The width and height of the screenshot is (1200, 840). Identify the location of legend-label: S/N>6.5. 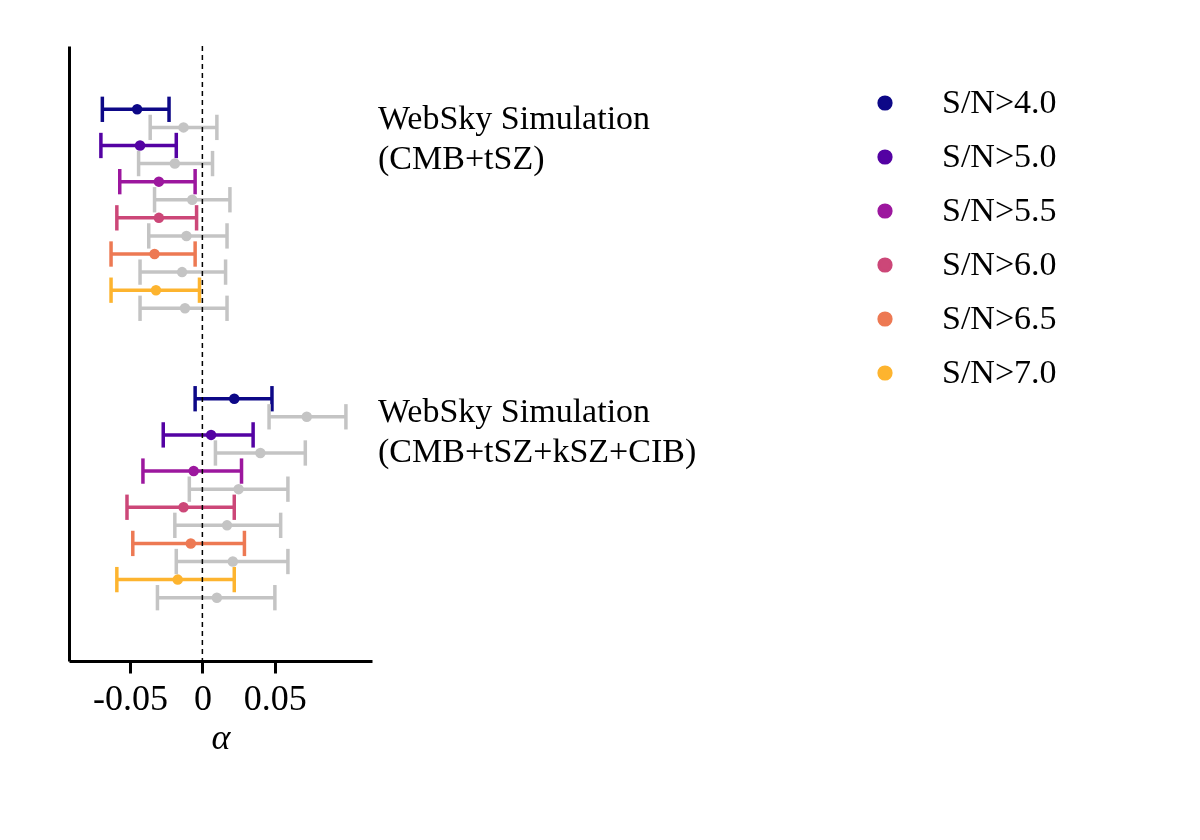
(999, 317).